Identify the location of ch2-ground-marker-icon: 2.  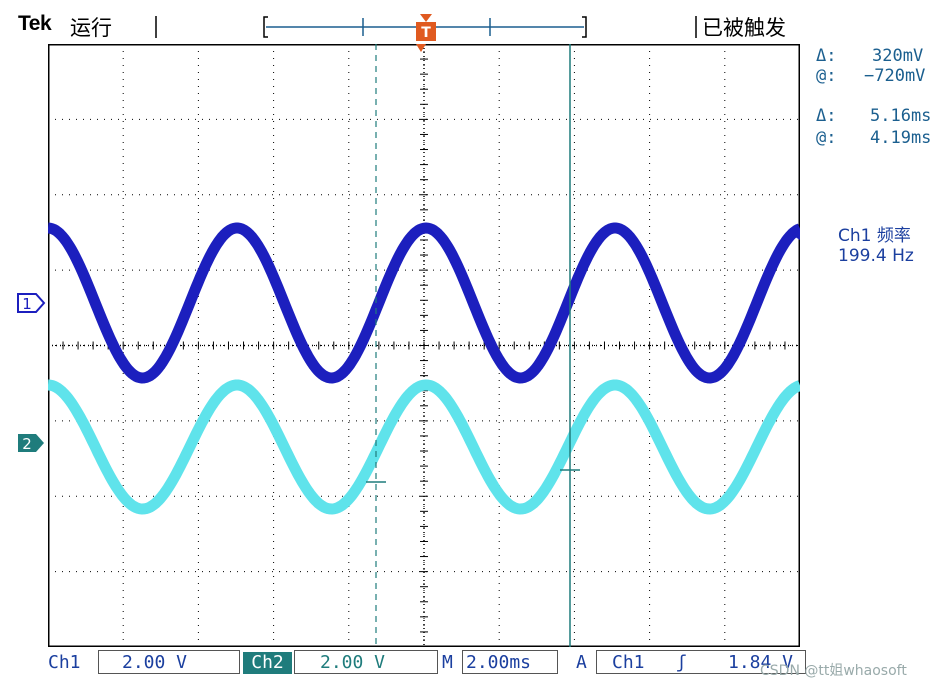
(33, 444).